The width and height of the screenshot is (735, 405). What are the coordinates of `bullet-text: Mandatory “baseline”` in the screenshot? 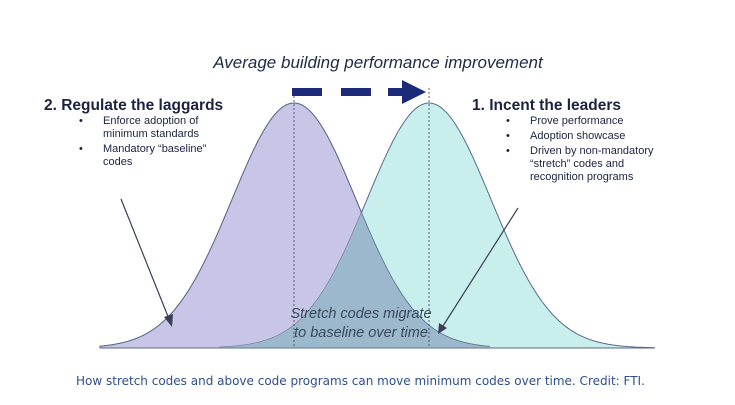 It's located at (155, 149).